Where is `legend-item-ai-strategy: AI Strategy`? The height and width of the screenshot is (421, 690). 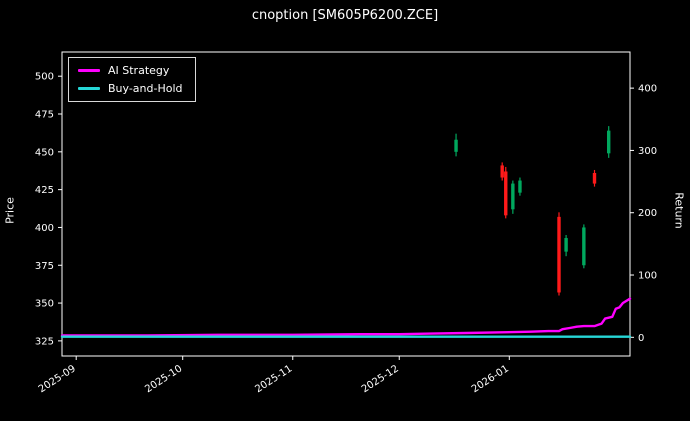
legend-item-ai-strategy: AI Strategy is located at coordinates (130, 70).